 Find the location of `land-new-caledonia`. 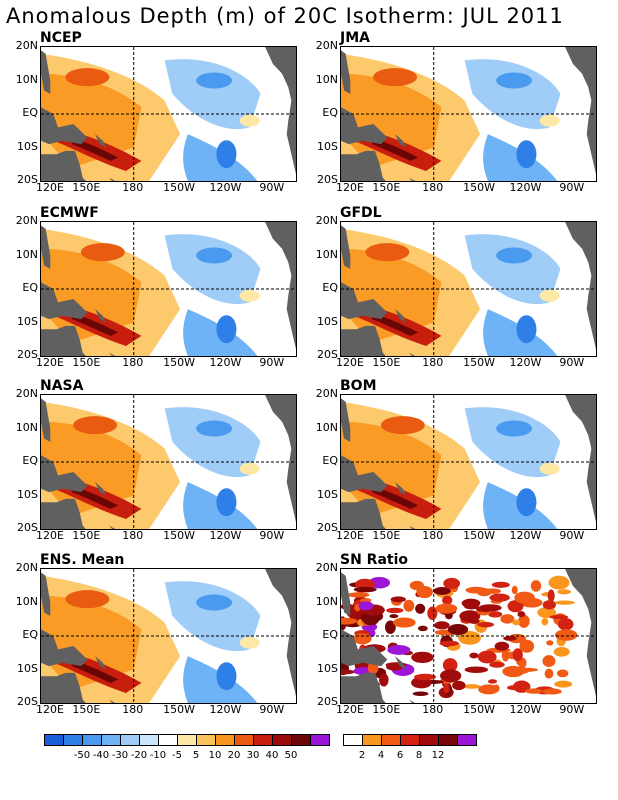

land-new-caledonia is located at coordinates (412, 179).